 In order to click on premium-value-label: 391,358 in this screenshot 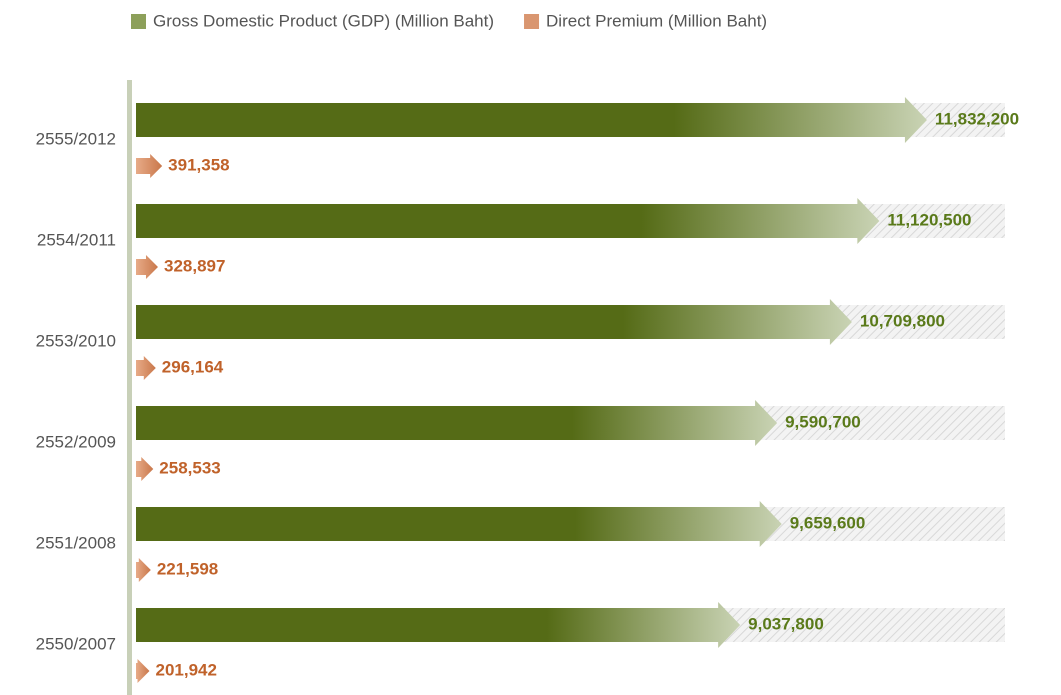, I will do `click(198, 164)`.